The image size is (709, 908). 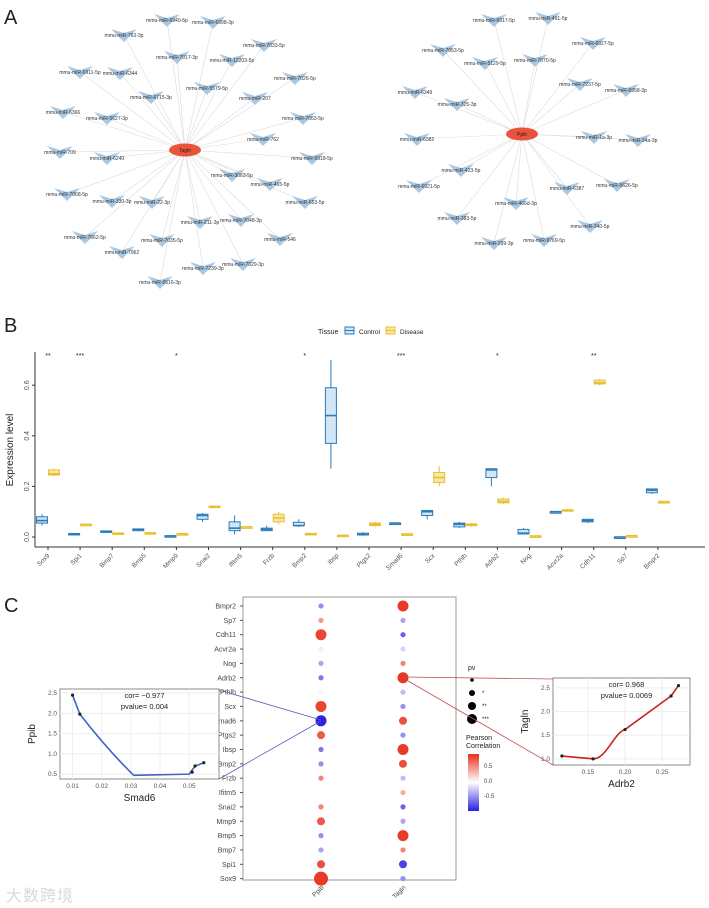 I want to click on mirna-label: mmu-miR-546, so click(x=280, y=240).